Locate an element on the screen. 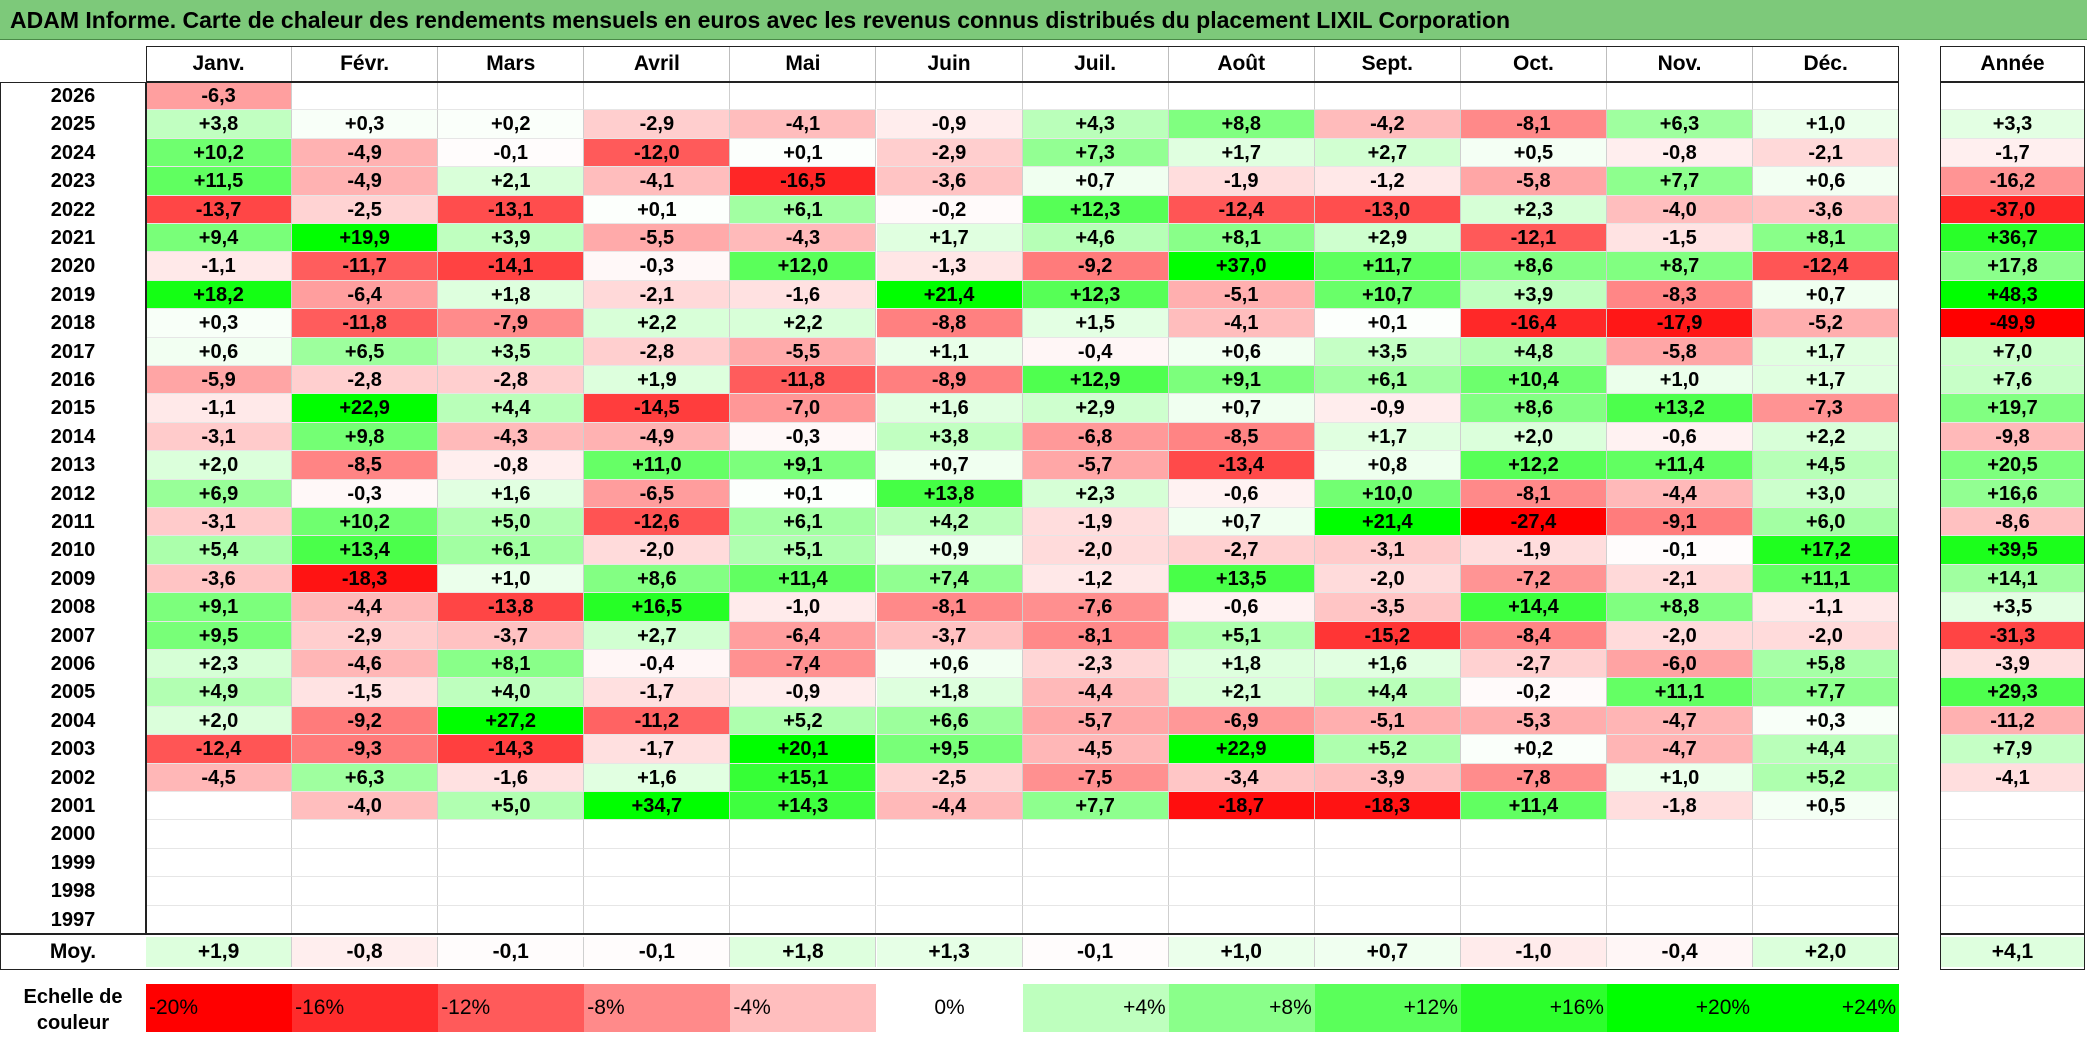  heatmap-cell: -3,5 is located at coordinates (1387, 607).